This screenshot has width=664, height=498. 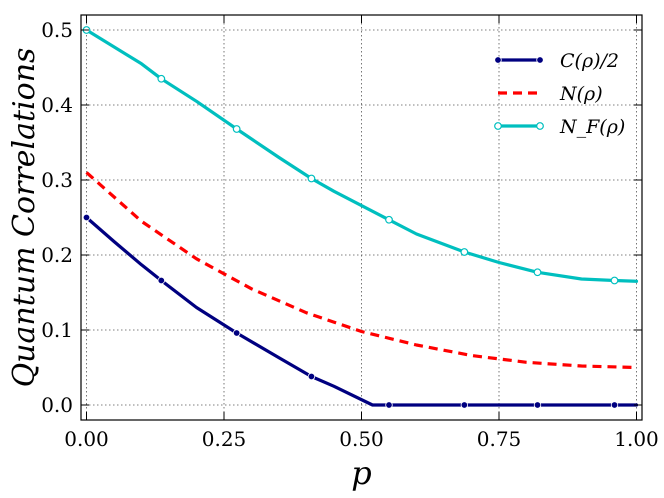 What do you see at coordinates (57, 30) in the screenshot?
I see `y-tick-label: 0.5` at bounding box center [57, 30].